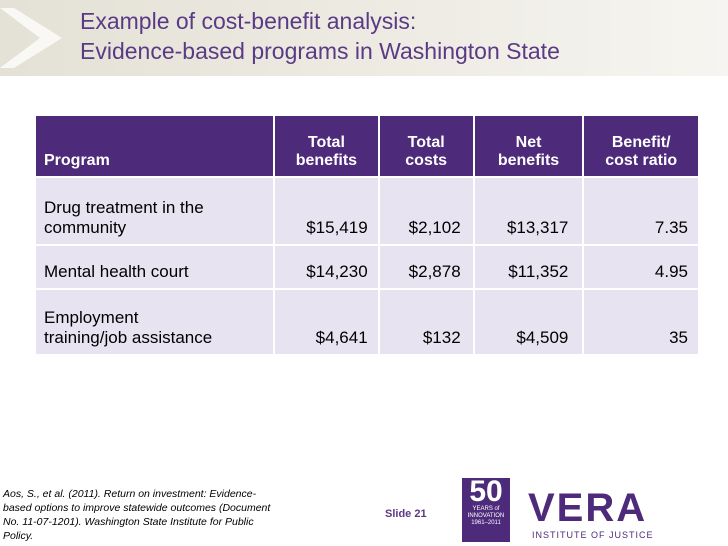 This screenshot has width=728, height=546. I want to click on header-text: cost ratio, so click(641, 160).